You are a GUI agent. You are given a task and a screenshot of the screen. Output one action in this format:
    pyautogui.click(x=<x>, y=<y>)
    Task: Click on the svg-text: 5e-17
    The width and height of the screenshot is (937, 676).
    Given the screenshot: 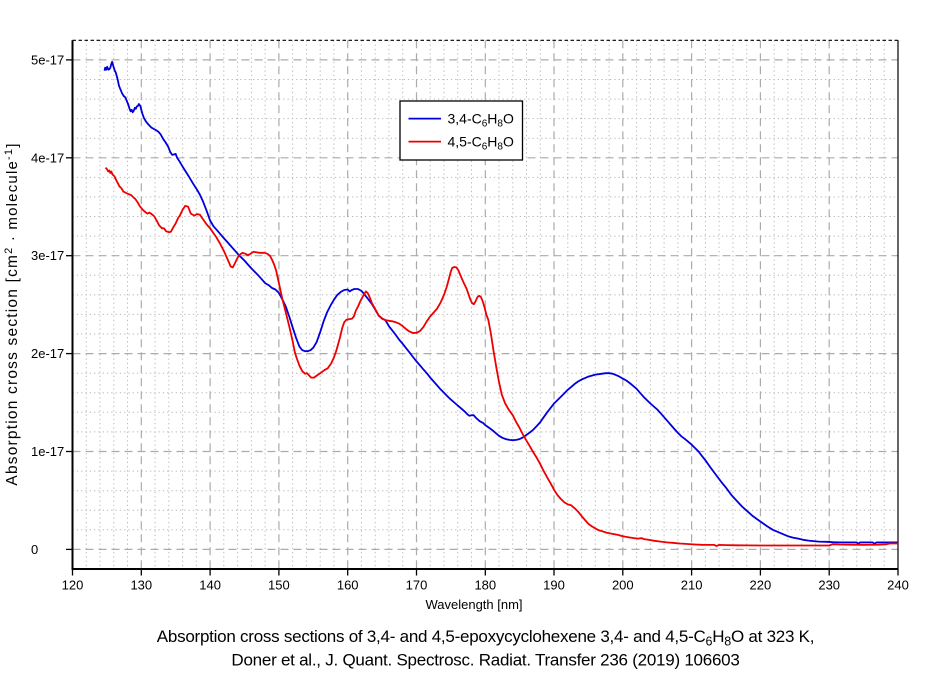 What is the action you would take?
    pyautogui.click(x=47, y=59)
    